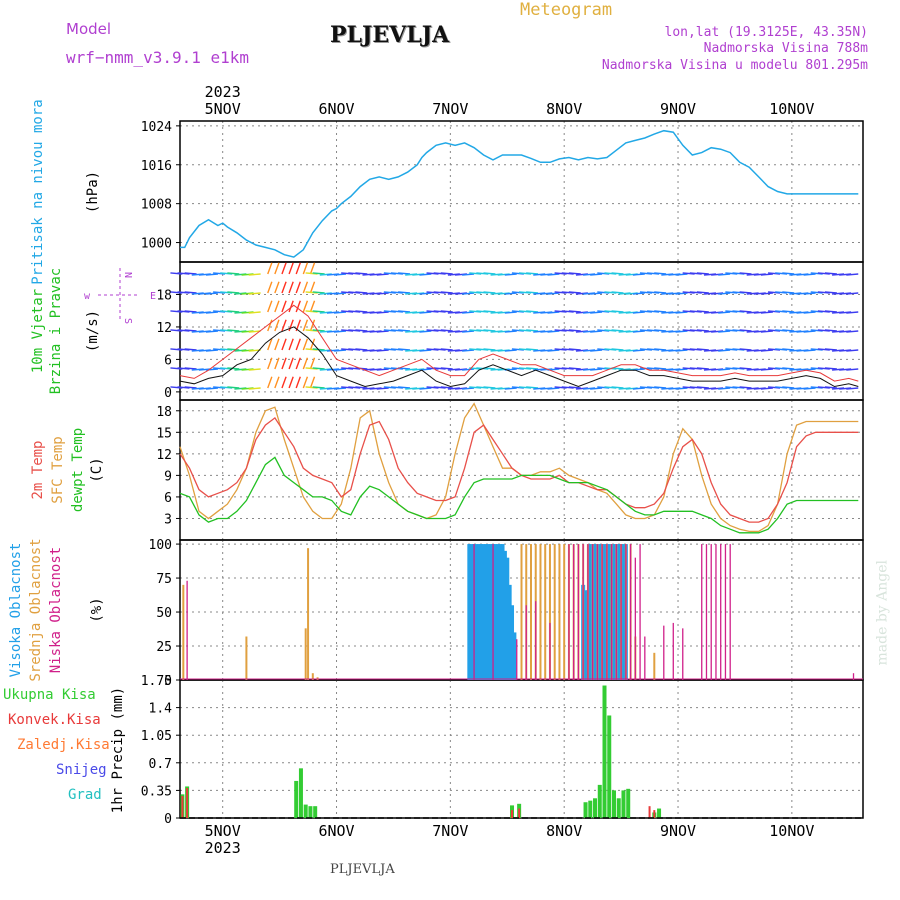 The image size is (900, 900). I want to click on model-name: wrf−nmm_v3.9.1 e1km, so click(158, 57).